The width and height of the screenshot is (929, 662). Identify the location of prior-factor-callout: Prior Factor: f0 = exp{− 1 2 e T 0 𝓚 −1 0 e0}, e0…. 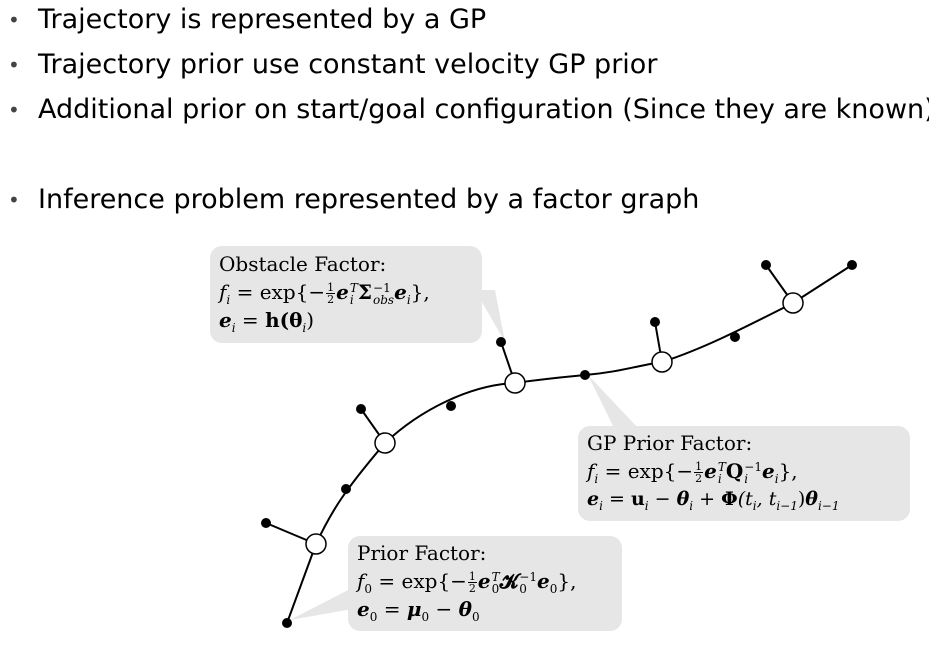
(485, 583).